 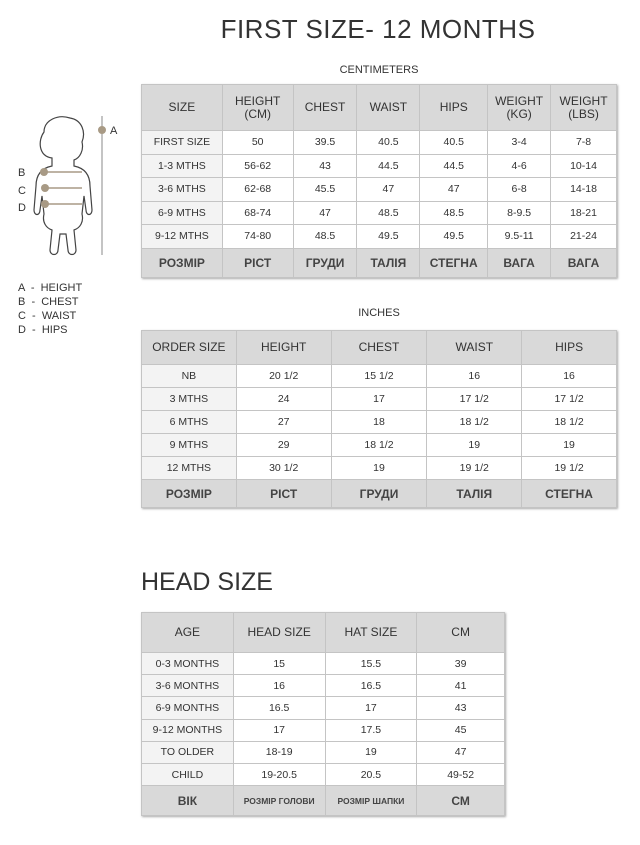 I want to click on table-row: 6-9 MTHS 68-74 47 48.5 48.5 8-9.5 18-21, so click(x=379, y=212).